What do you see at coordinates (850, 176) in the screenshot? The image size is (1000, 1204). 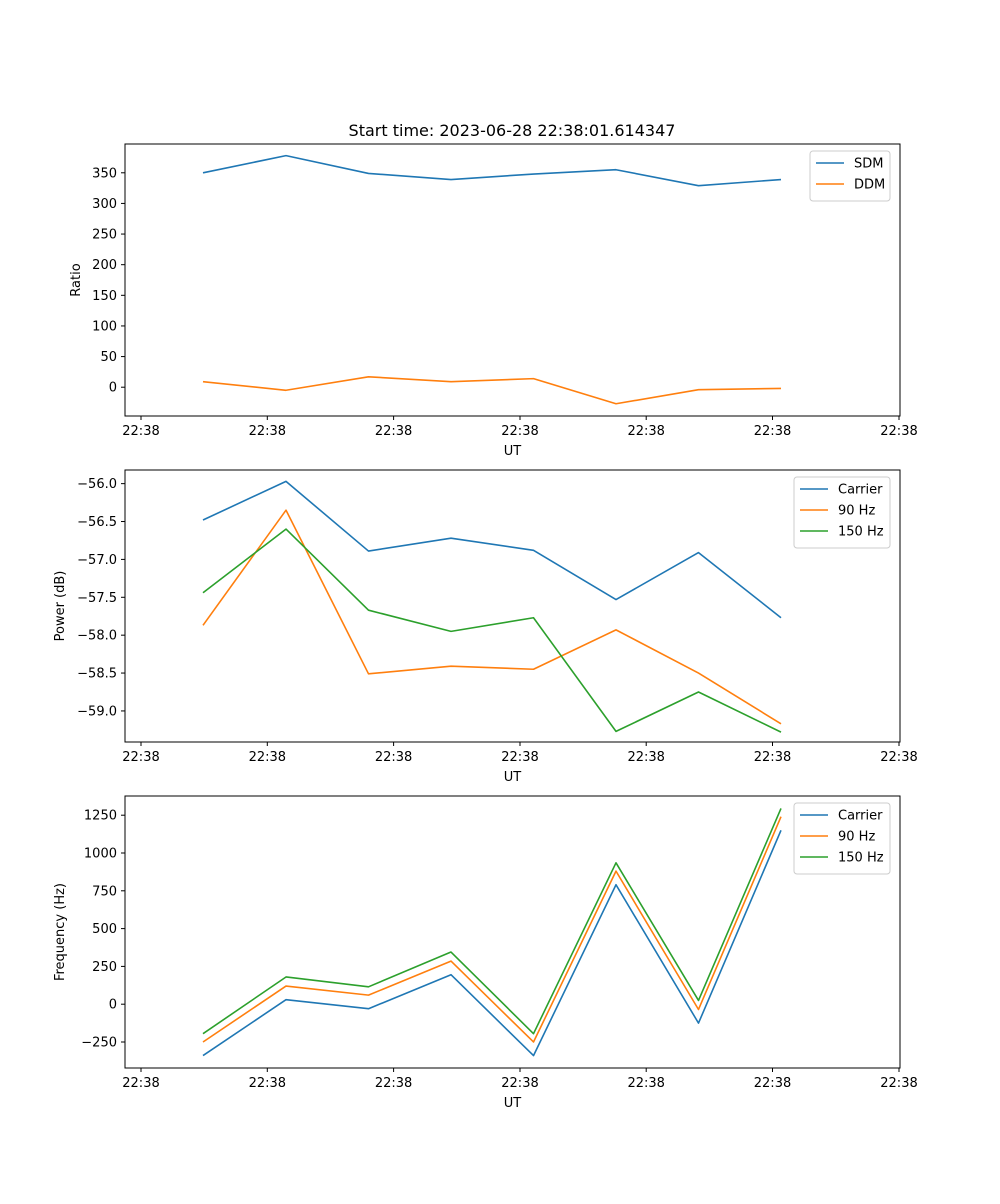 I see `legend: SDM DDM` at bounding box center [850, 176].